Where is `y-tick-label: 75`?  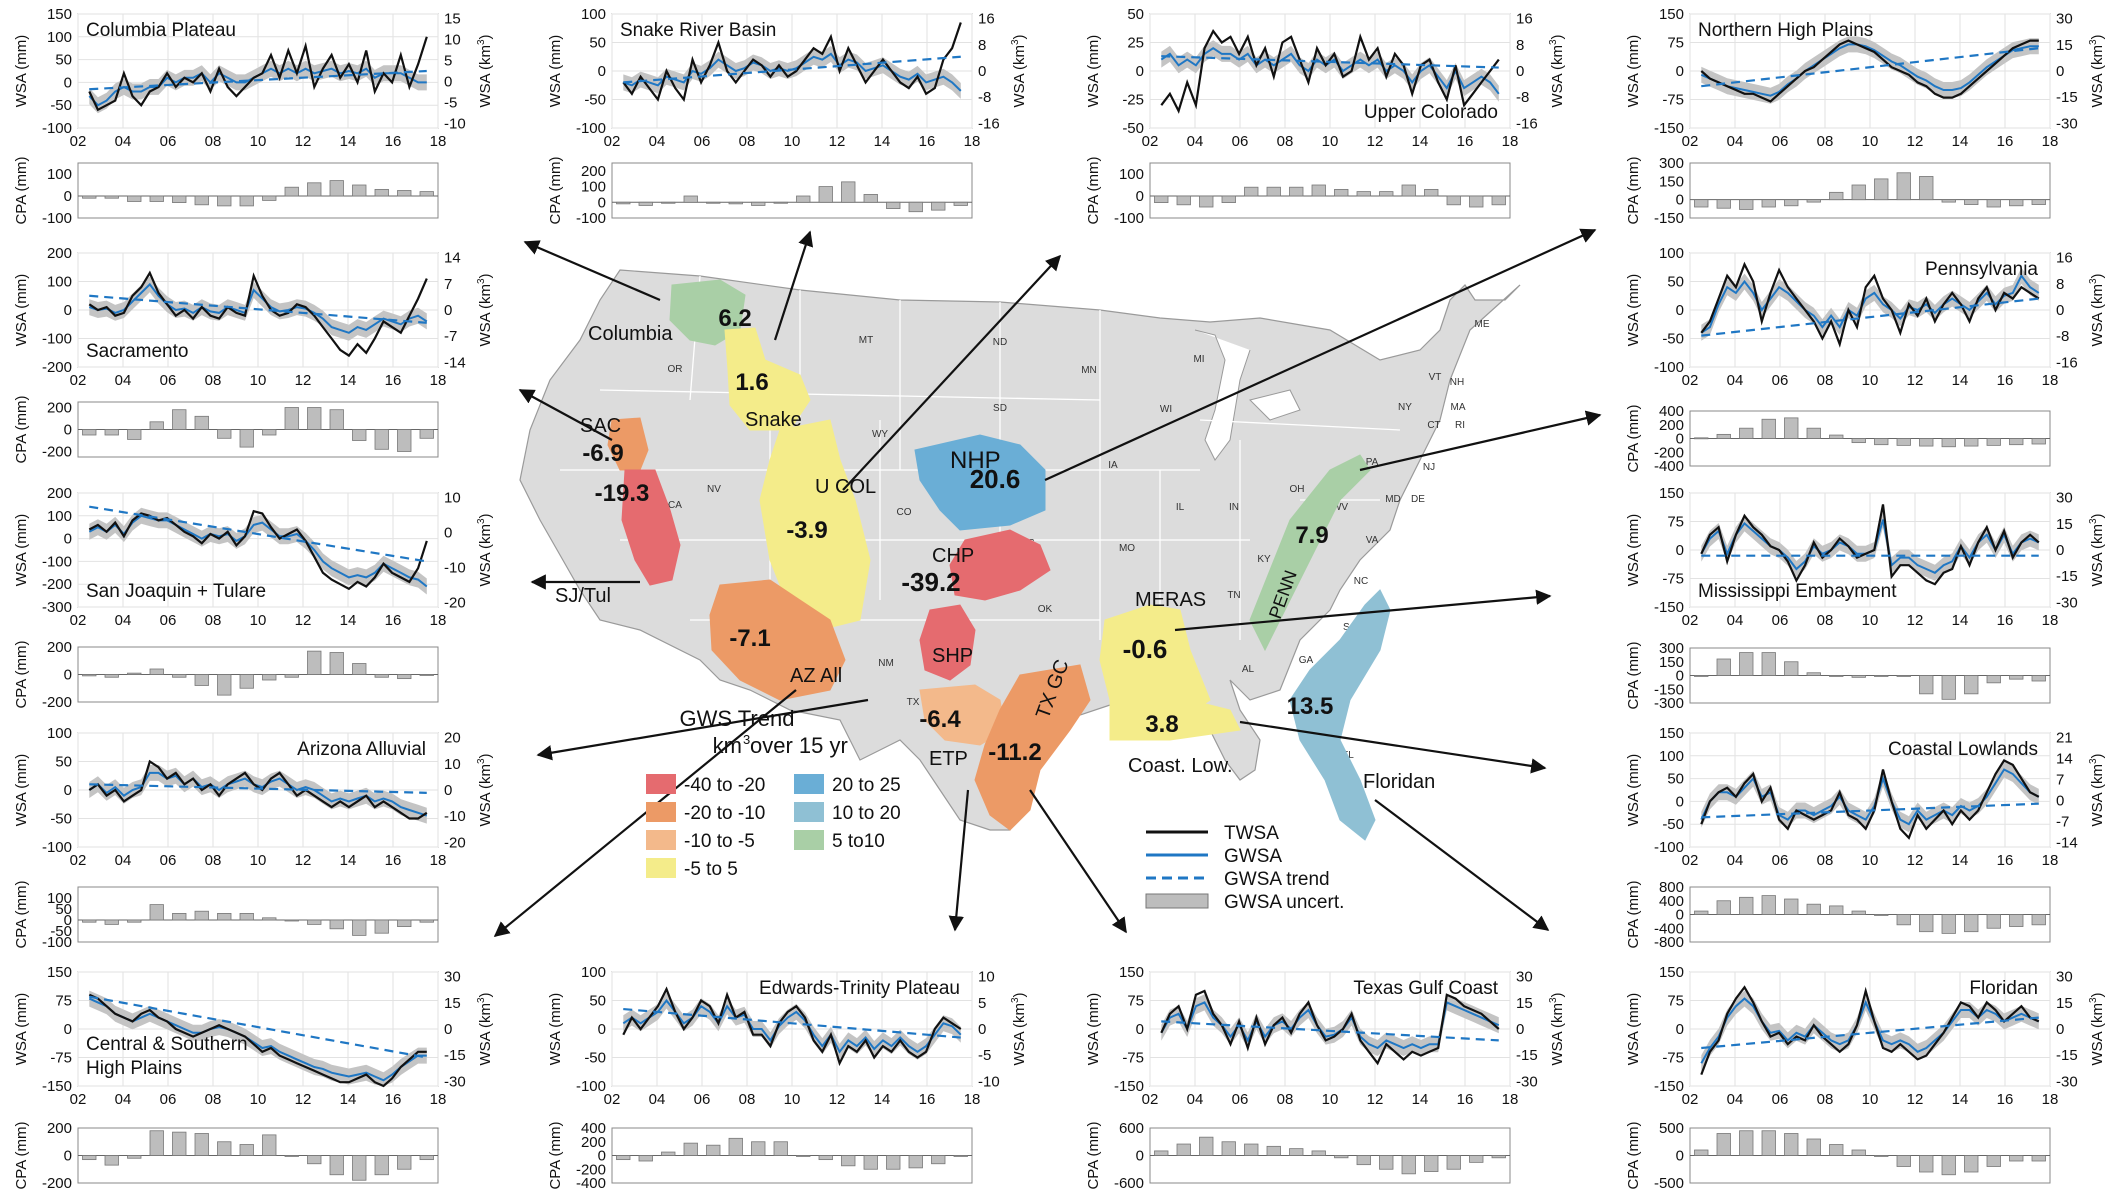 y-tick-label: 75 is located at coordinates (1675, 43).